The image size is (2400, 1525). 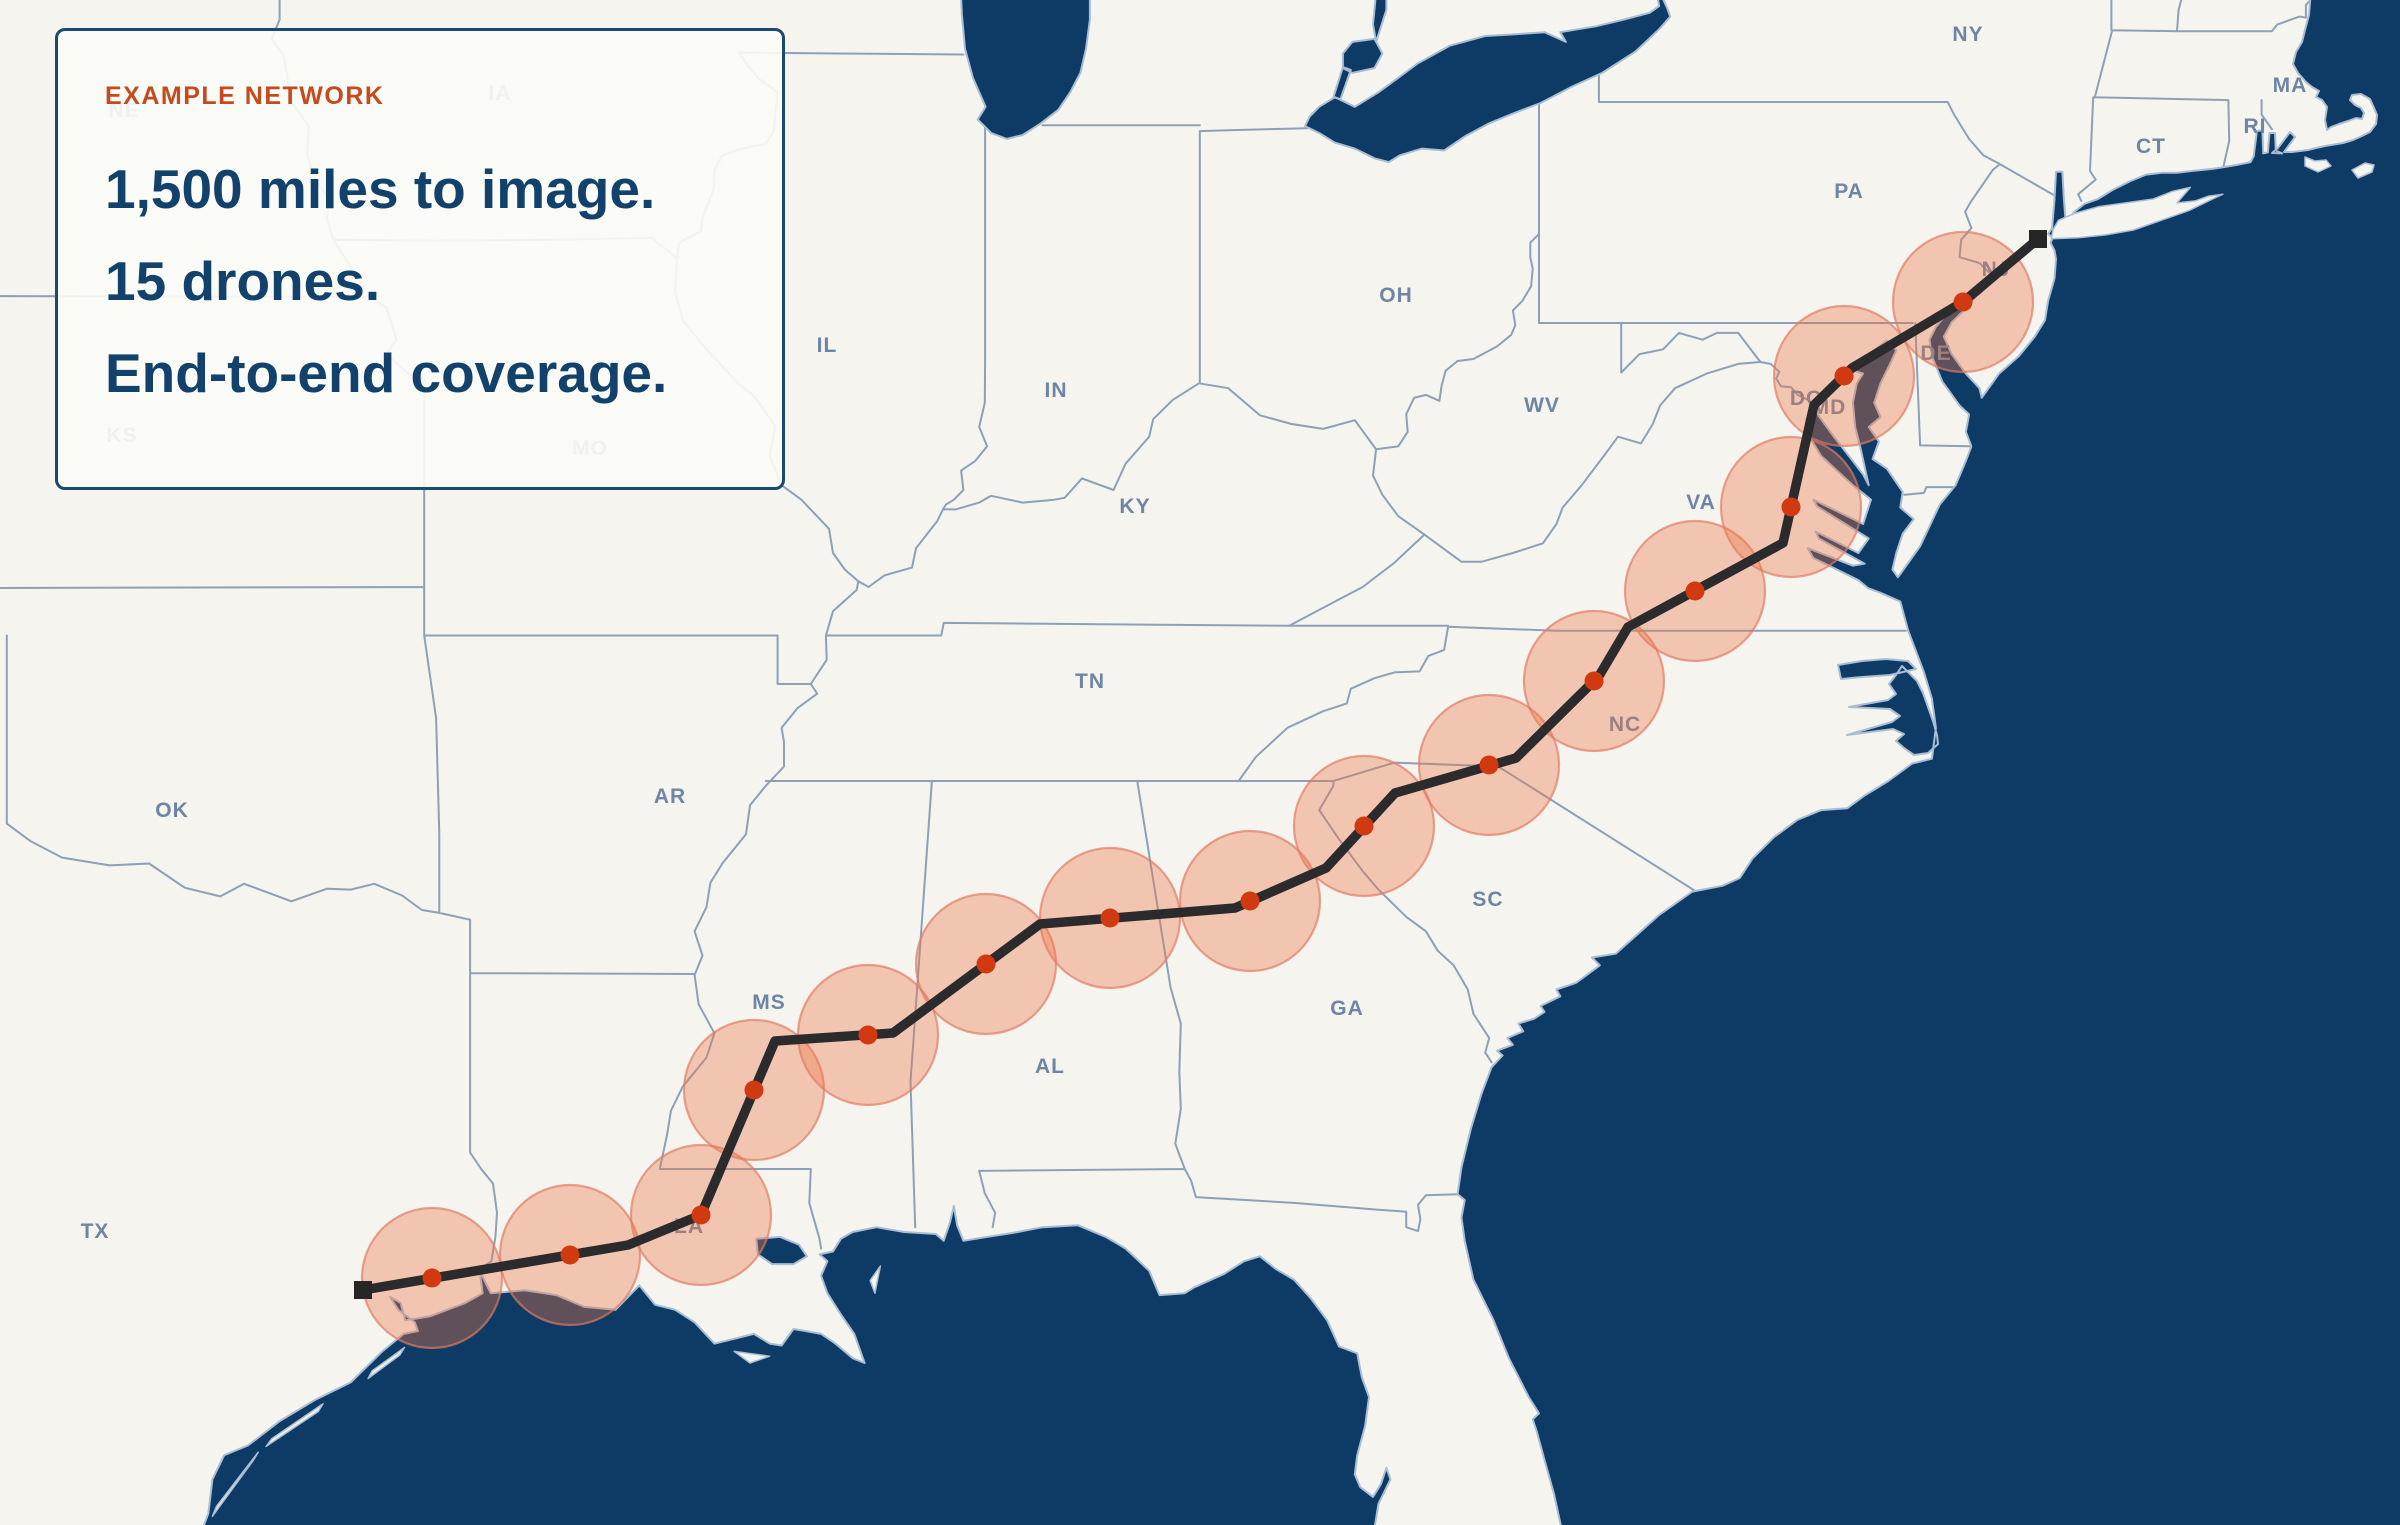 What do you see at coordinates (1056, 390) in the screenshot?
I see `svg-text: IN` at bounding box center [1056, 390].